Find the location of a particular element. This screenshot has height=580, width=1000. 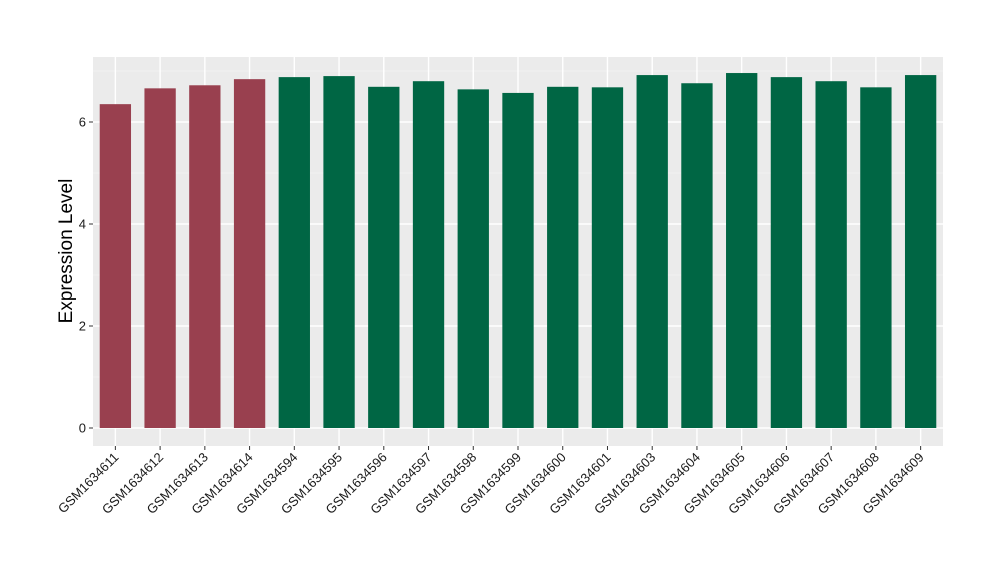

y-axis-ticks: 0 2 4 6 is located at coordinates (86, 275).